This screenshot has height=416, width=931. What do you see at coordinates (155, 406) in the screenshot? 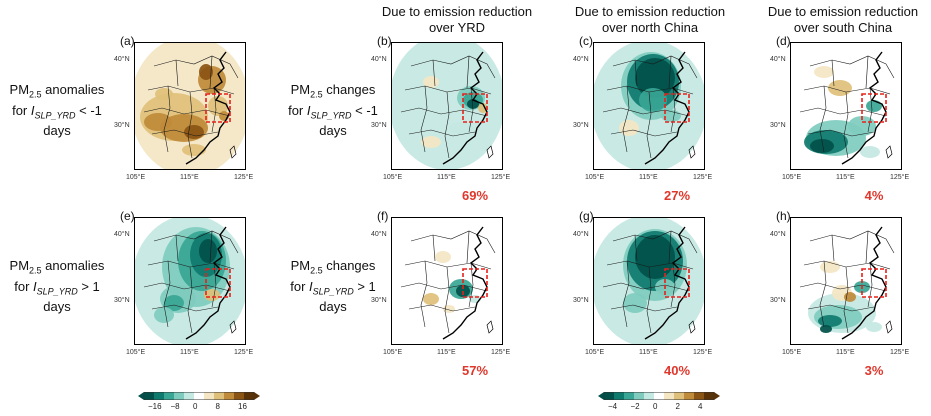
I see `colorbar-tick: −16` at bounding box center [155, 406].